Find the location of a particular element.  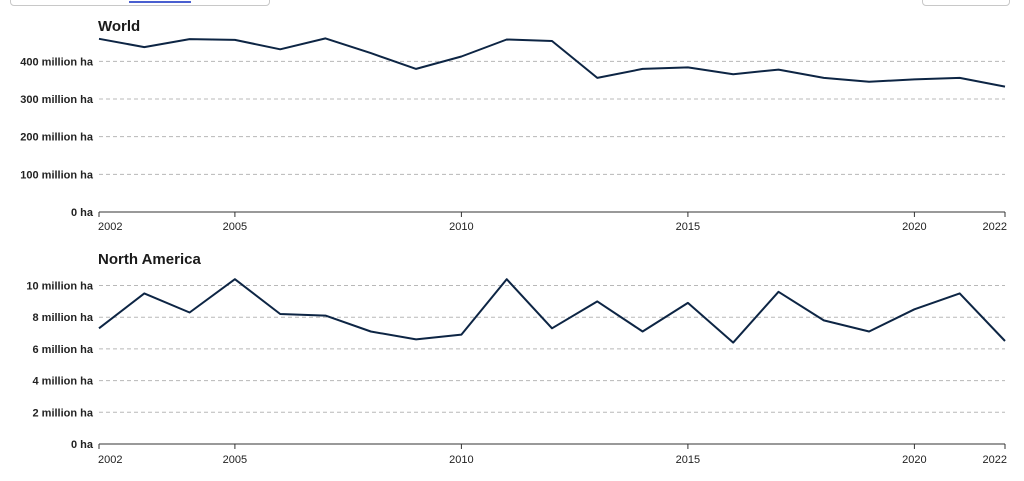

top-control-right is located at coordinates (966, 3).